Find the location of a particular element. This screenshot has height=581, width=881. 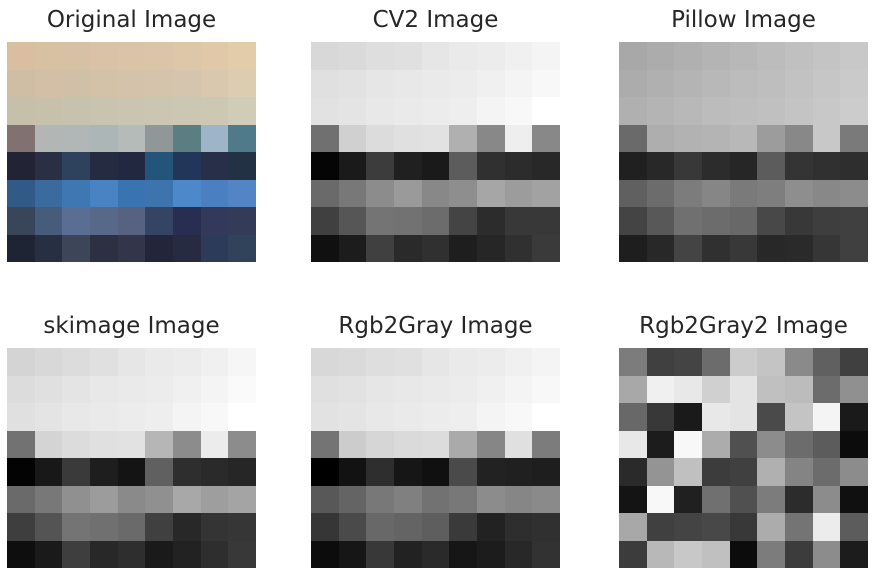

panel-title: Rgb2Gray2 Image is located at coordinates (743, 326).